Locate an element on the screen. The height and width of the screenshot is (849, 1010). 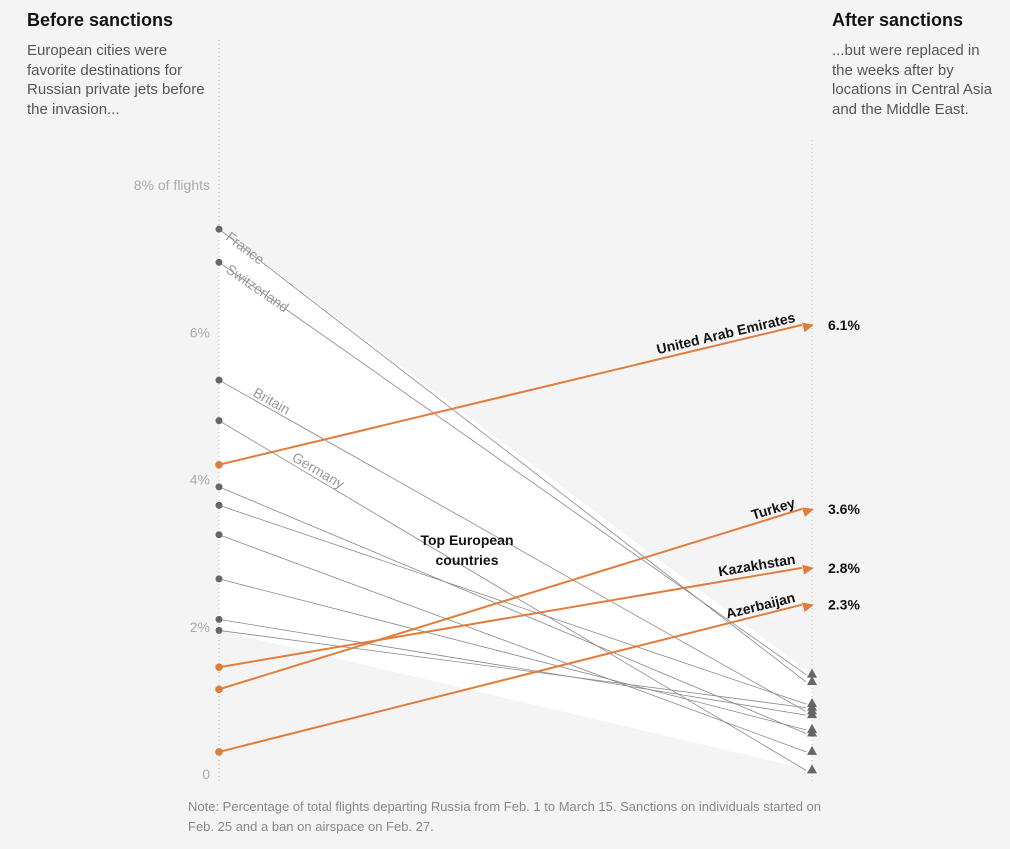
highlight-value-label: 3.6% is located at coordinates (844, 509).